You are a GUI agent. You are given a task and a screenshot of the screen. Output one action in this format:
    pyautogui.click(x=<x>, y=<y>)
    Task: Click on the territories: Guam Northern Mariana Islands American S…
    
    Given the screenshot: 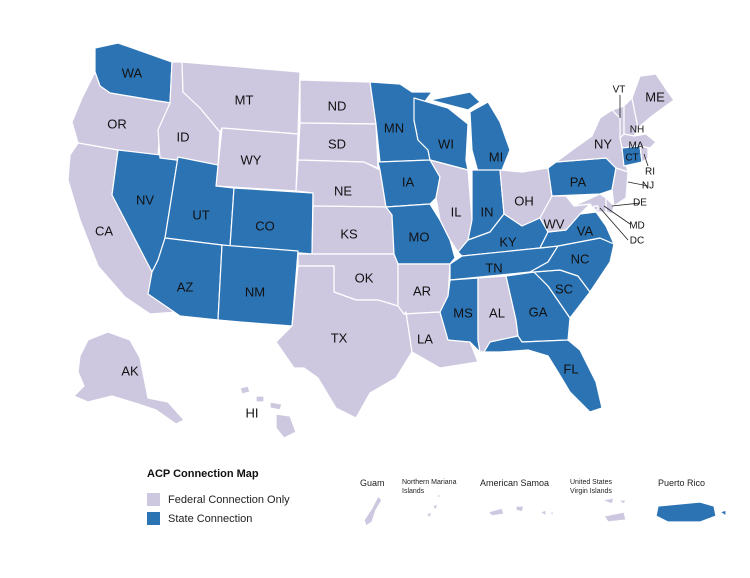 What is the action you would take?
    pyautogui.click(x=543, y=502)
    